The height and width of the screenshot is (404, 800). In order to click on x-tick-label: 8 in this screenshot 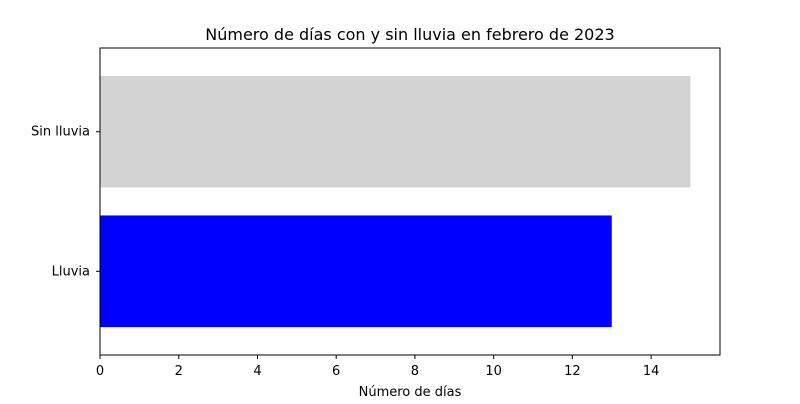, I will do `click(415, 371)`.